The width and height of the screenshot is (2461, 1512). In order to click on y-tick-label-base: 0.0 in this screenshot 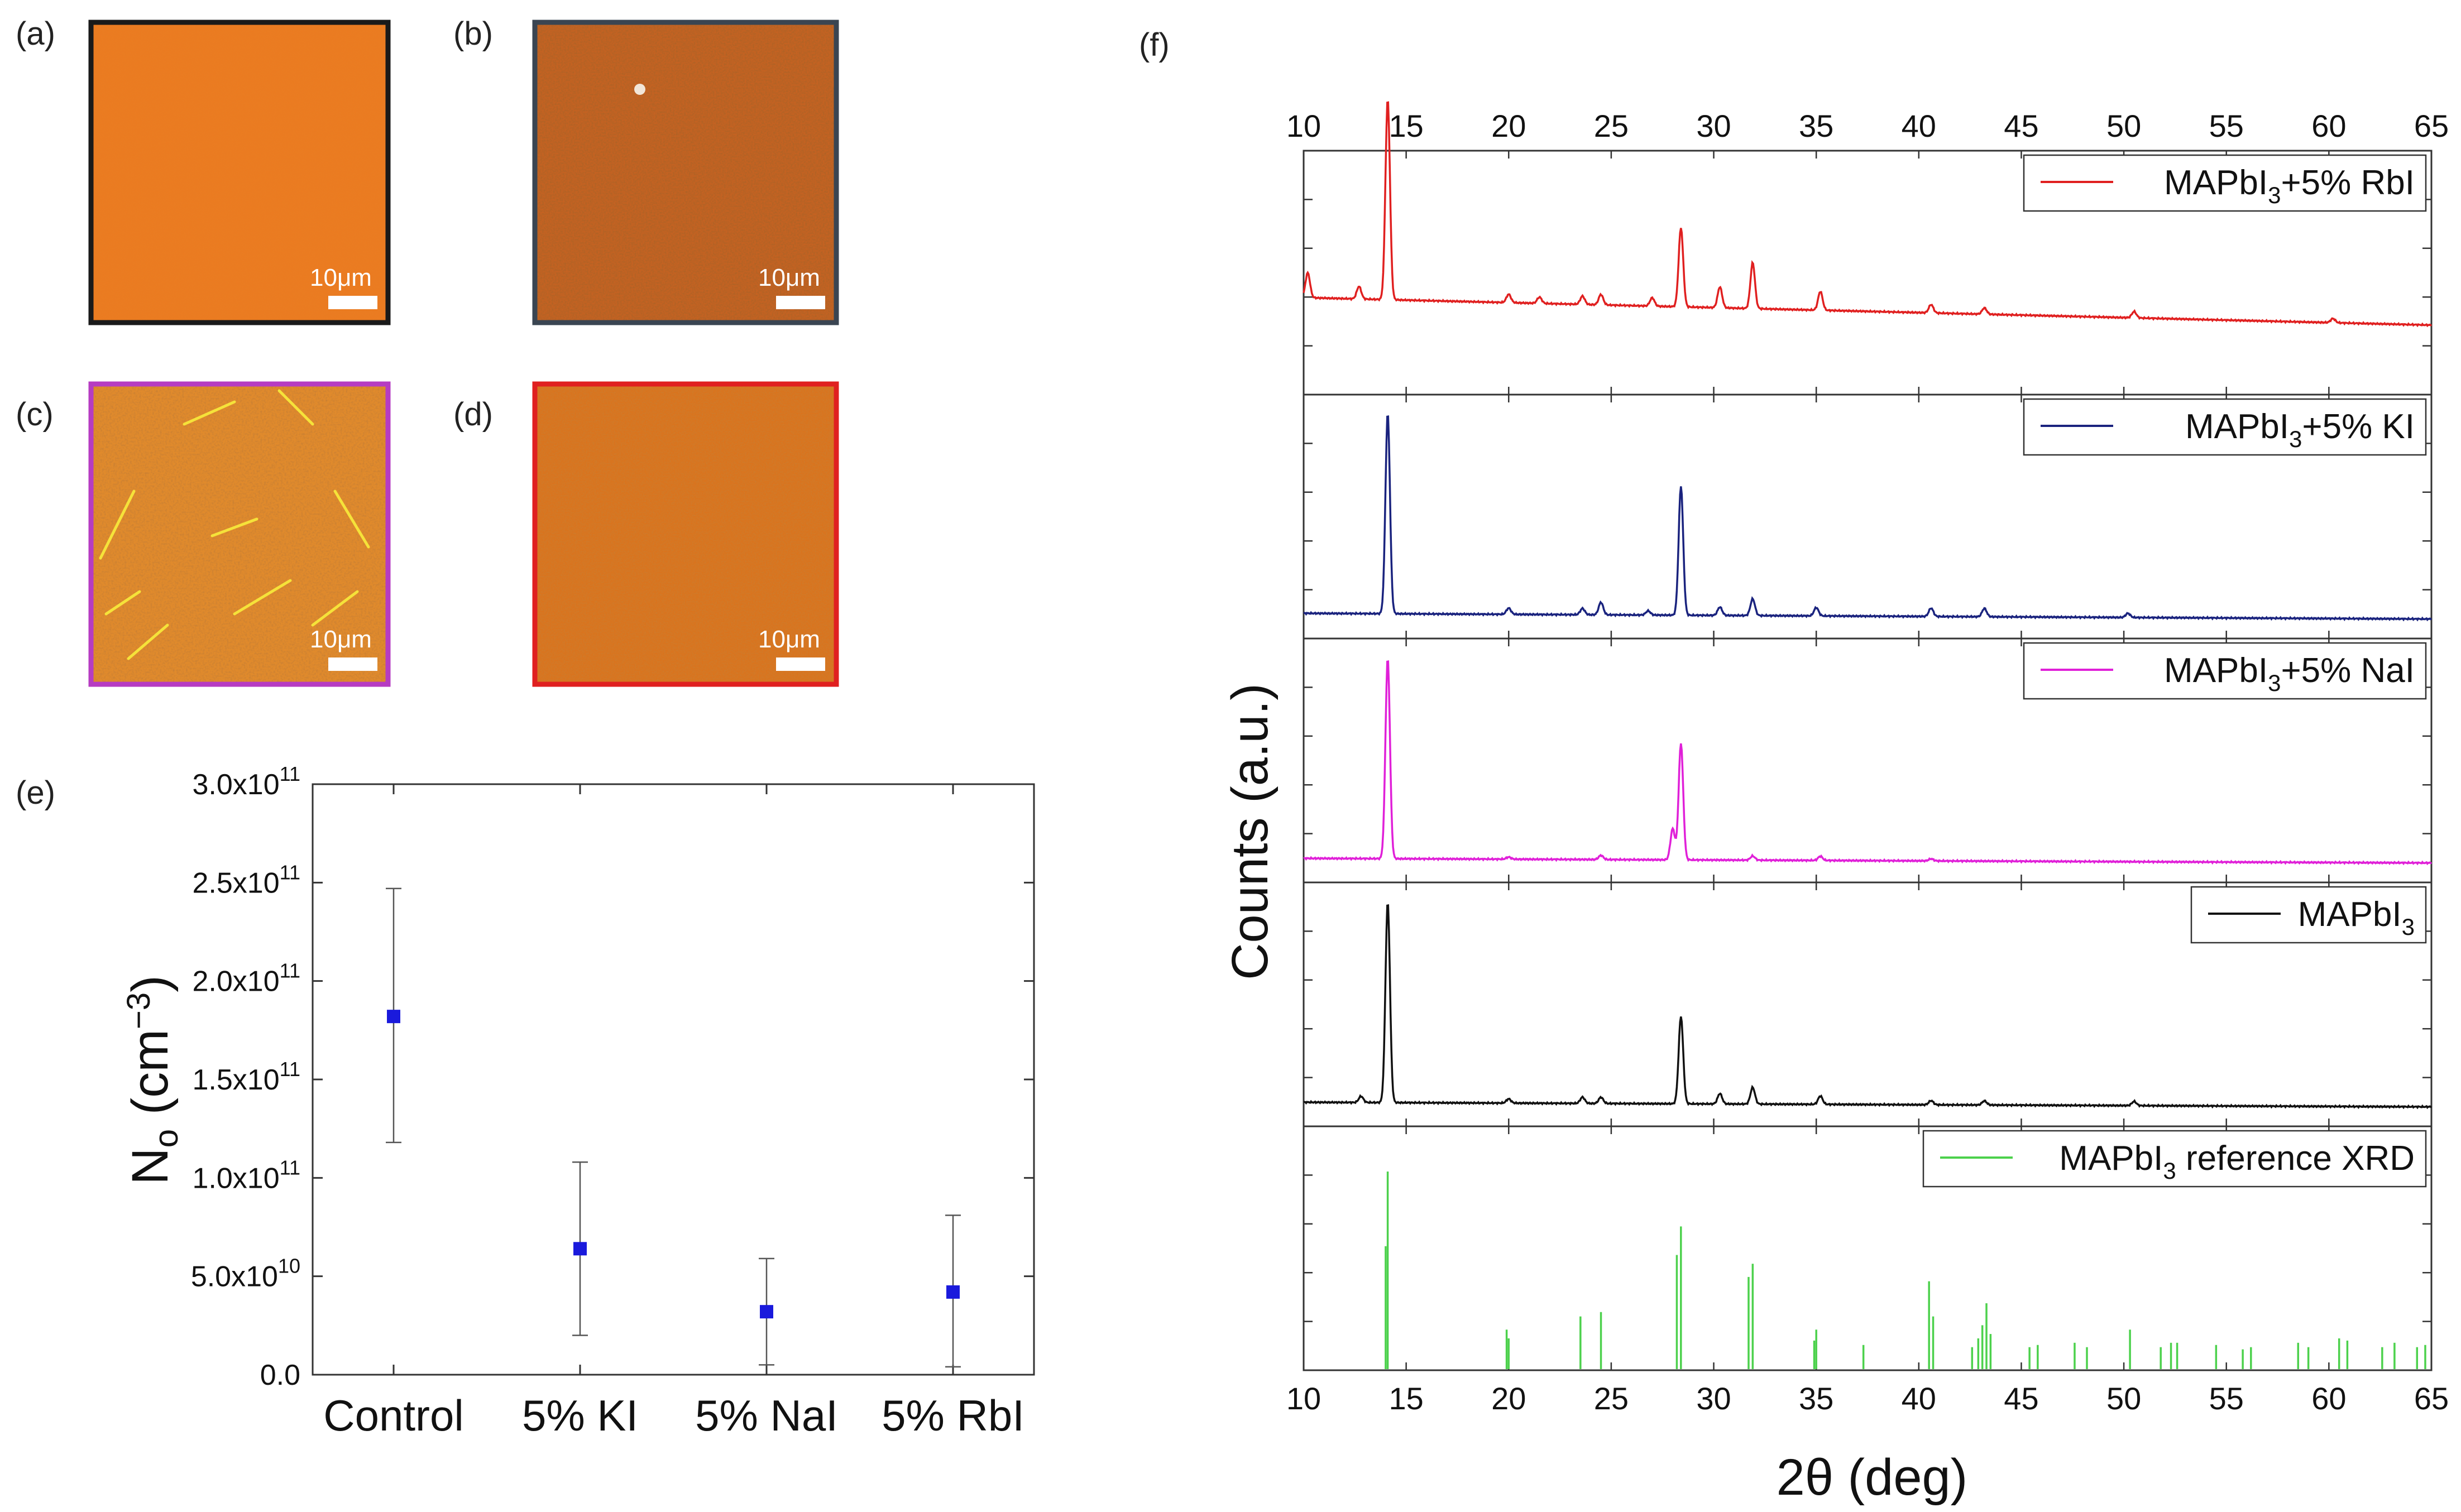, I will do `click(280, 1375)`.